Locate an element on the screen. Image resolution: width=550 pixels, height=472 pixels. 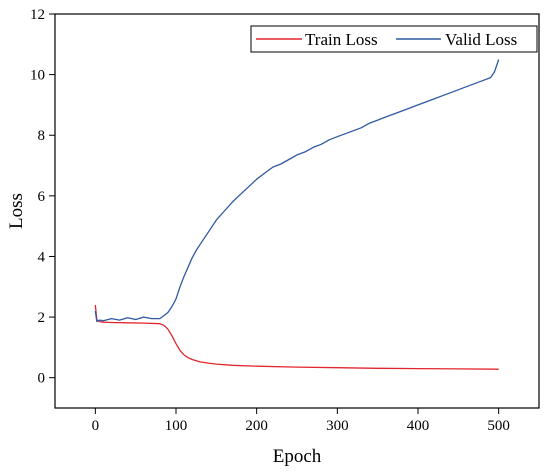
y-tick-label: 2 is located at coordinates (42, 318).